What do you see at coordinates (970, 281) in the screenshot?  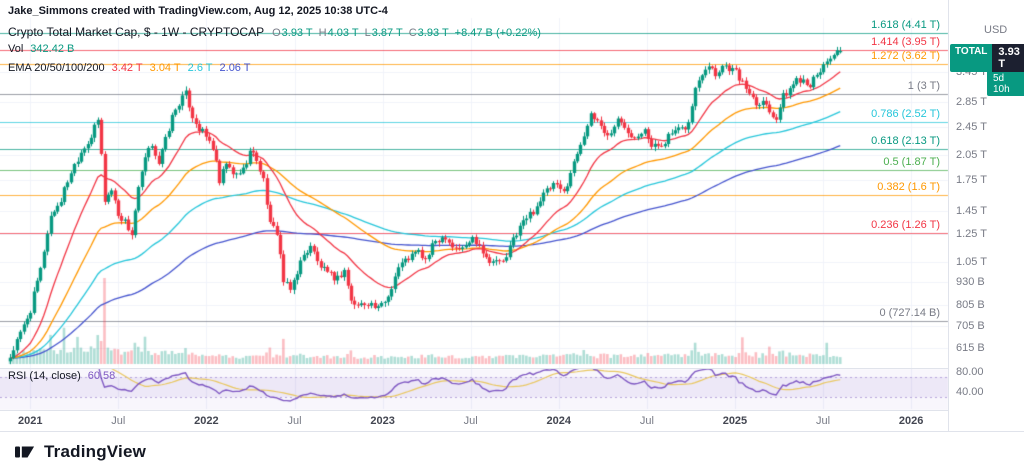 I see `price-tick: 930 B` at bounding box center [970, 281].